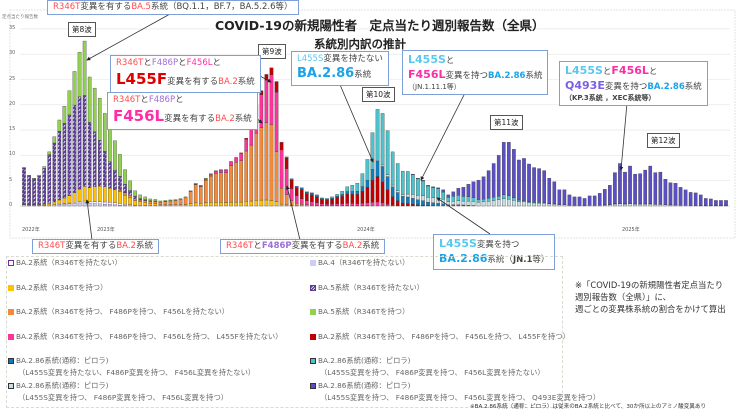 The height and width of the screenshot is (415, 740). Describe the element at coordinates (123, 311) in the screenshot. I see `legend-label: BA.2系統（R346Tを持つ、 F486Pを持つ、 F456Lを持たない）` at that location.